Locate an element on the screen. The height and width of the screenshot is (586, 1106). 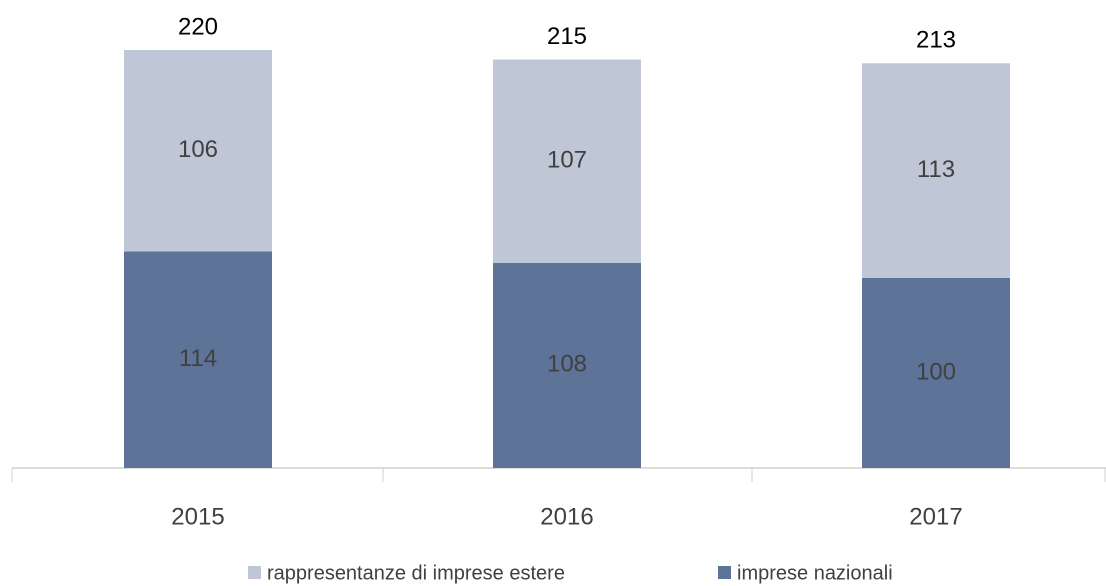
legend-label: rappresentanze di imprese estere is located at coordinates (416, 573).